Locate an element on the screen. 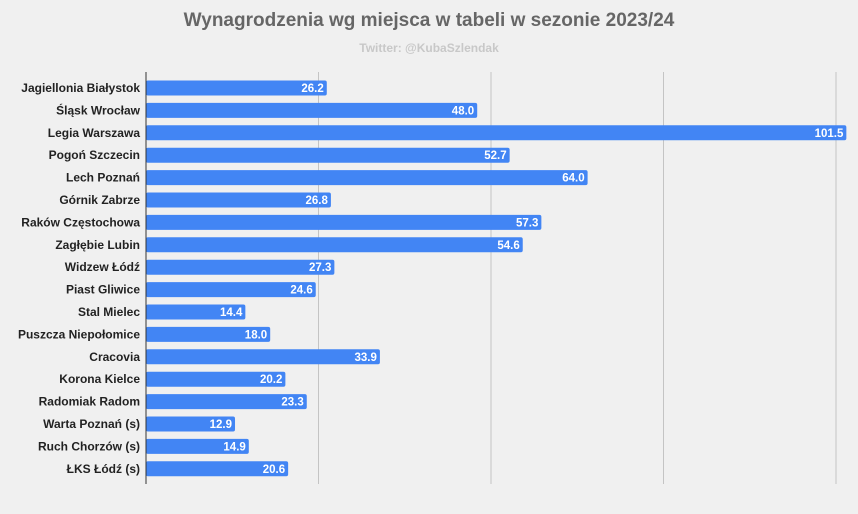 The width and height of the screenshot is (858, 514). data-label: 57.3 is located at coordinates (527, 223).